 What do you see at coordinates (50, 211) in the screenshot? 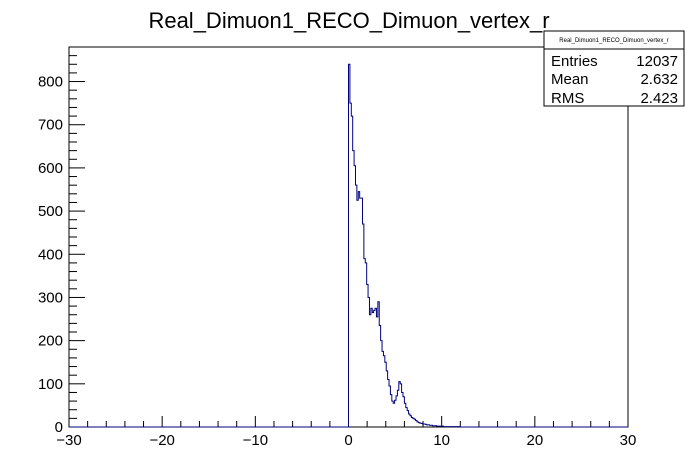
I see `y-tick-label: 500` at bounding box center [50, 211].